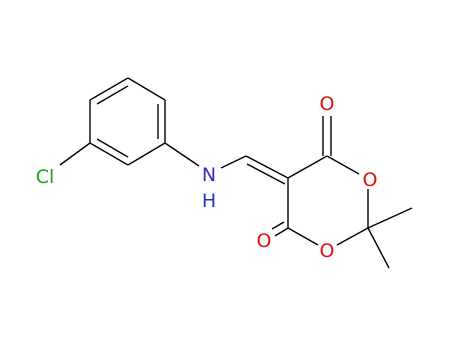  What do you see at coordinates (45, 177) in the screenshot?
I see `atom-label: Cl` at bounding box center [45, 177].